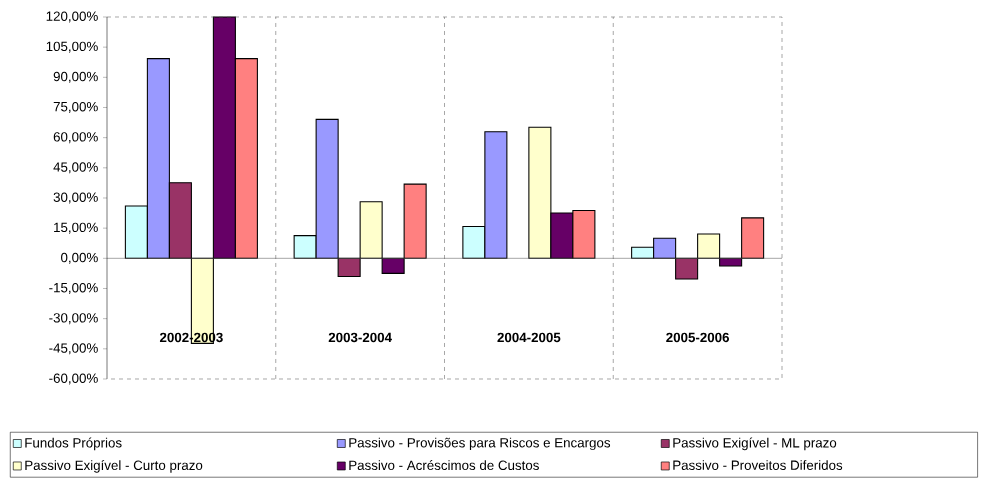 The width and height of the screenshot is (1002, 484). What do you see at coordinates (73, 444) in the screenshot?
I see `legend-label: Fundos Próprios` at bounding box center [73, 444].